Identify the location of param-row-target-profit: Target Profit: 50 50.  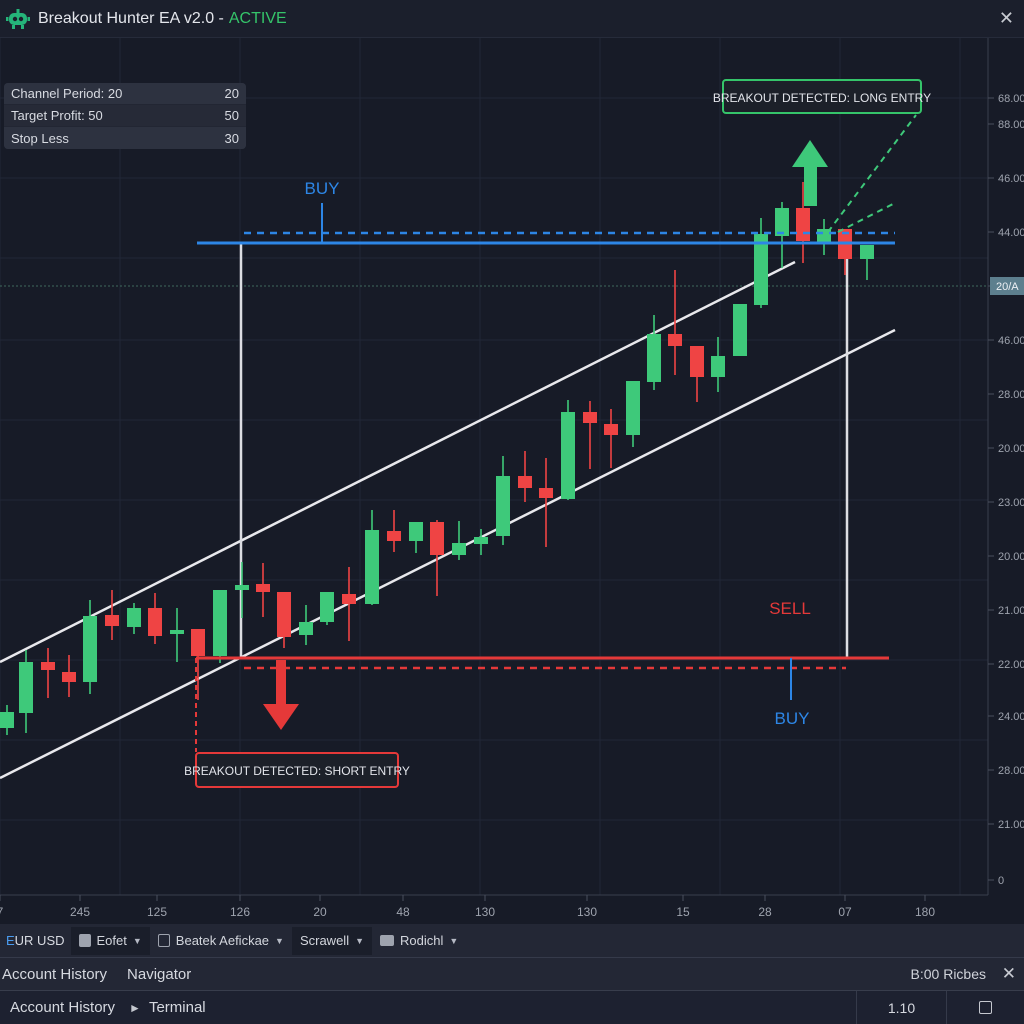
(125, 116).